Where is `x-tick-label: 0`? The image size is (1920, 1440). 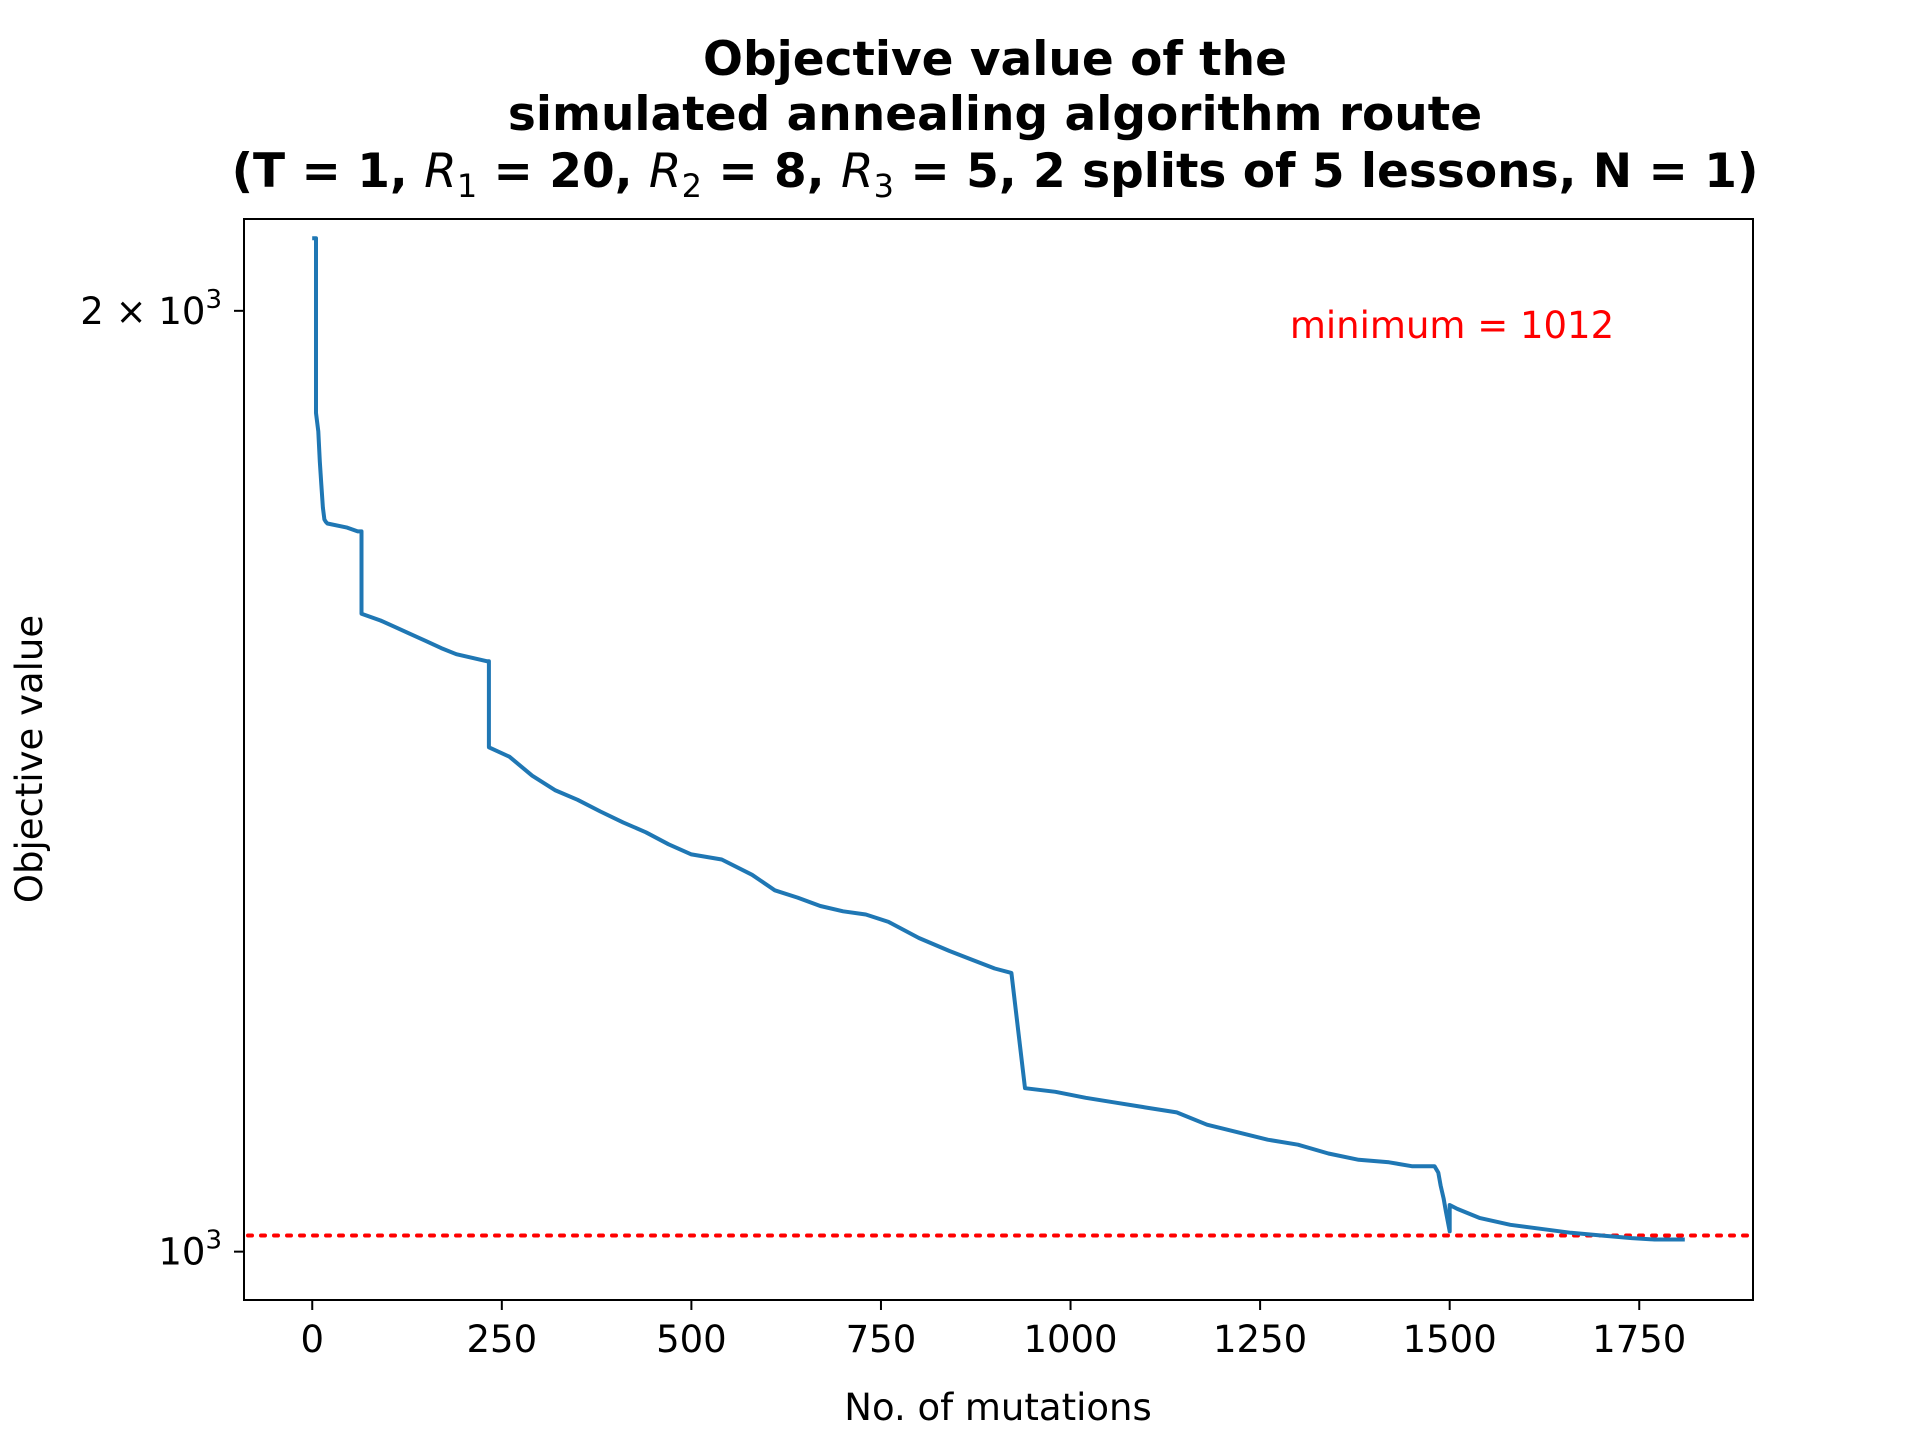 x-tick-label: 0 is located at coordinates (312, 1339).